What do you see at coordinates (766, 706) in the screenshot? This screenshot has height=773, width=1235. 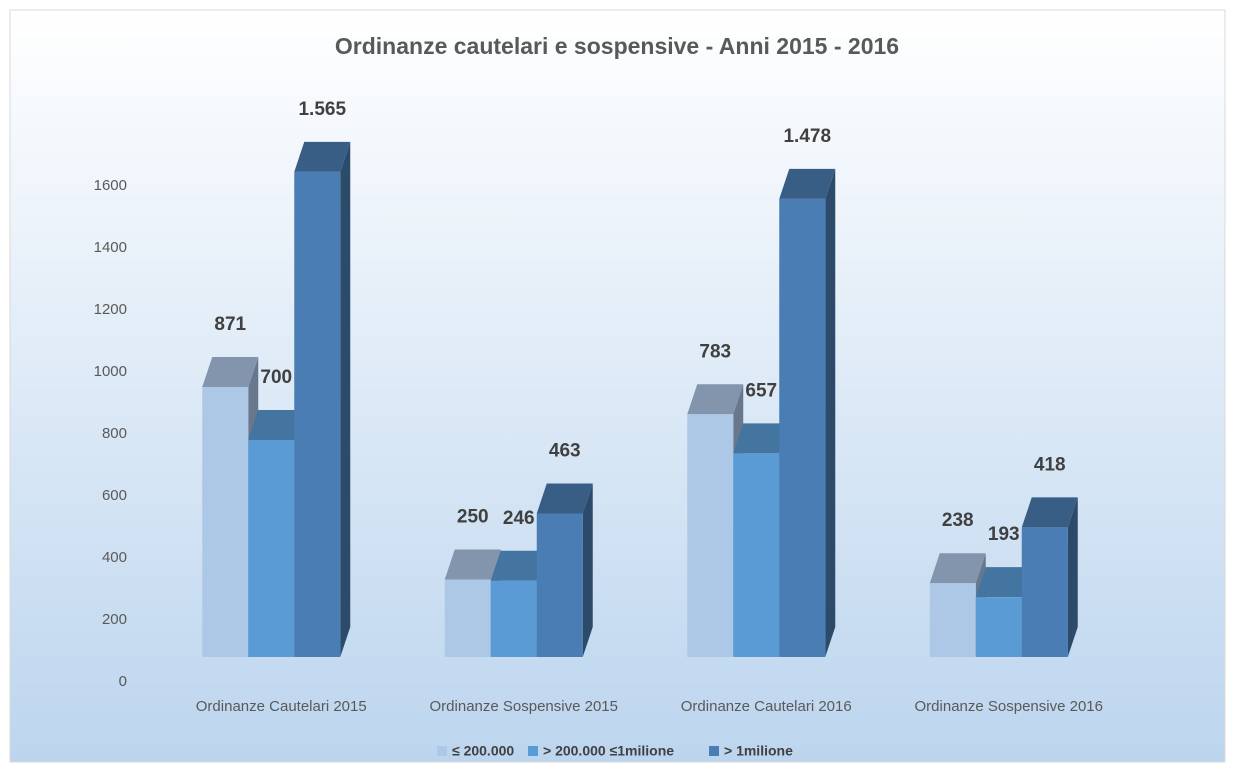 I see `x-tick-label: Ordinanze Cautelari 2016` at bounding box center [766, 706].